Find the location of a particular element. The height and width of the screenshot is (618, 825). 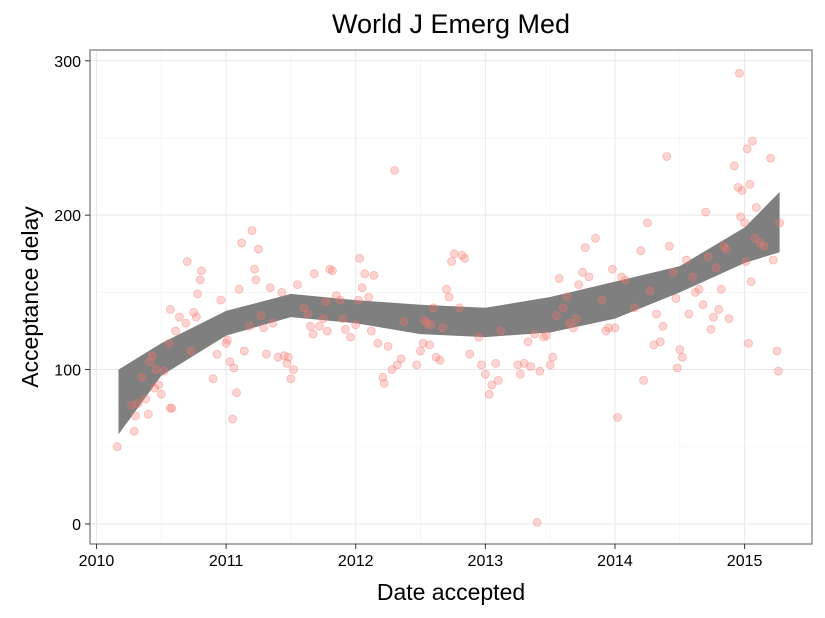

y-axis: 0 100 200 300 is located at coordinates (72, 294).